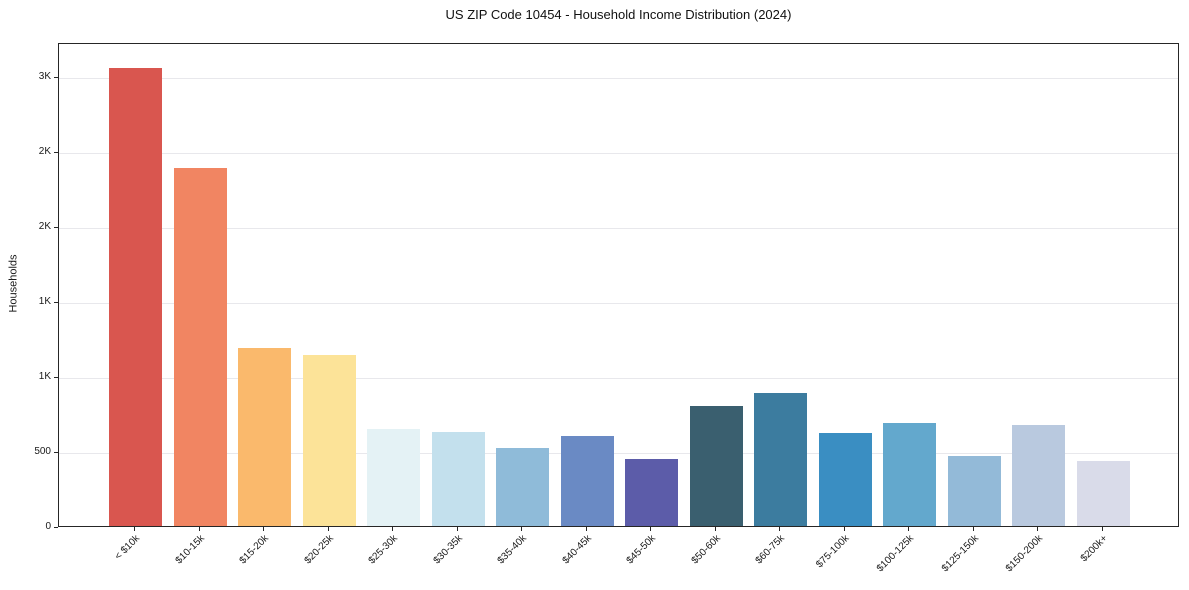  Describe the element at coordinates (48, 526) in the screenshot. I see `y-tick-label: 0` at that location.